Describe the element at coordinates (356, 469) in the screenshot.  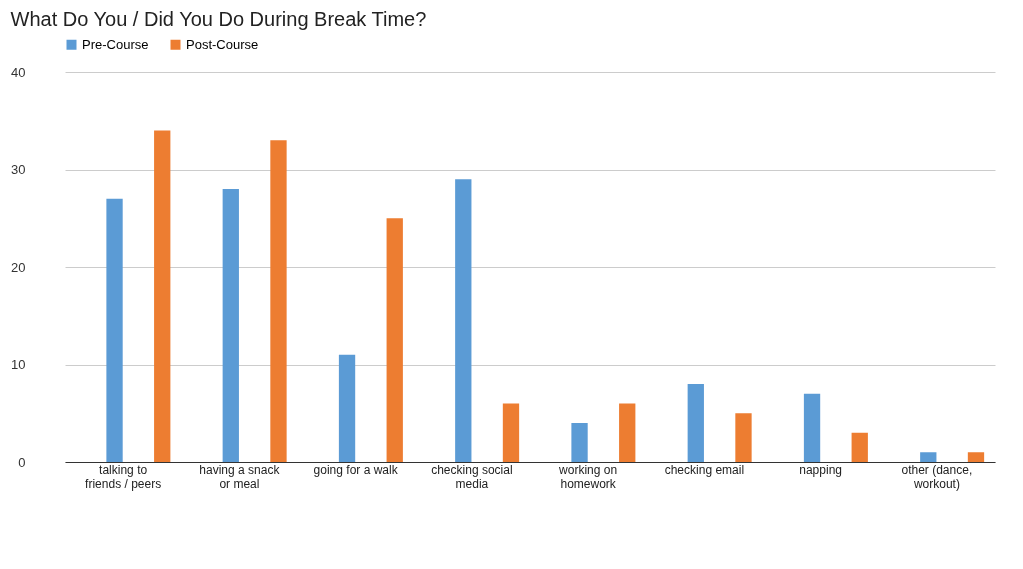
I see `x-tick-label: going for a walk` at that location.